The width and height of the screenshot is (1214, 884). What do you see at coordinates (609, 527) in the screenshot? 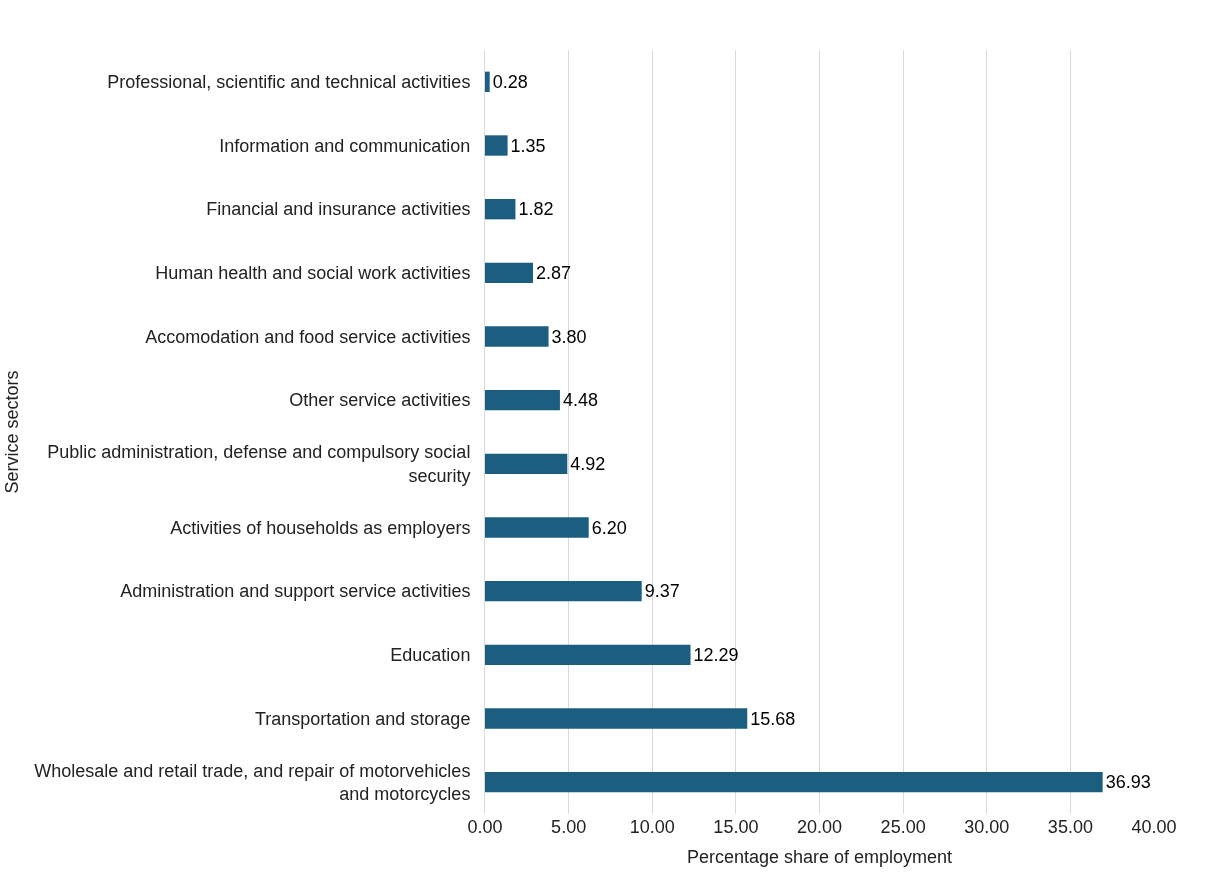
I see `data-label: 6.20` at bounding box center [609, 527].